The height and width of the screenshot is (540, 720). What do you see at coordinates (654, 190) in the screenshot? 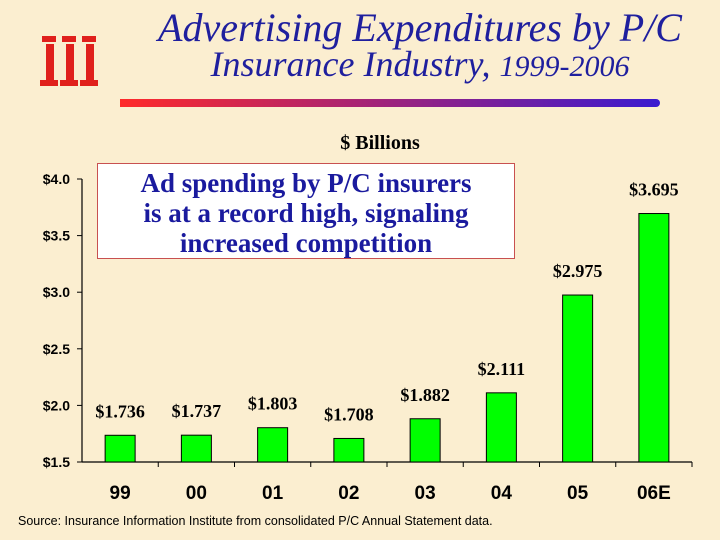
I see `data-label: $3.695` at bounding box center [654, 190].